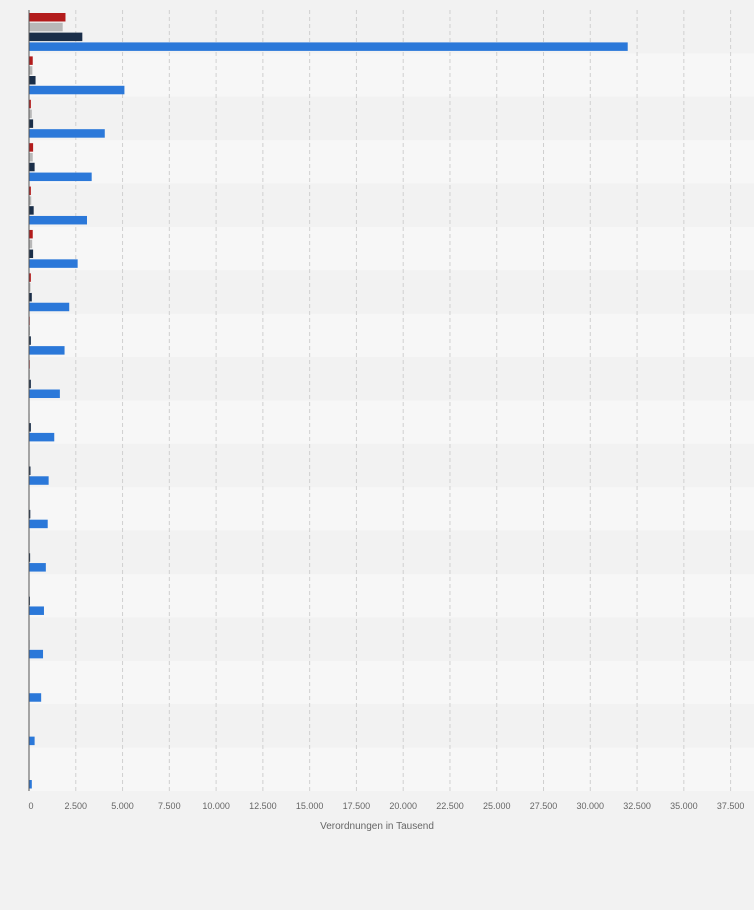 Image resolution: width=754 pixels, height=910 pixels. Describe the element at coordinates (591, 806) in the screenshot. I see `x-tick-label: 30.000` at that location.